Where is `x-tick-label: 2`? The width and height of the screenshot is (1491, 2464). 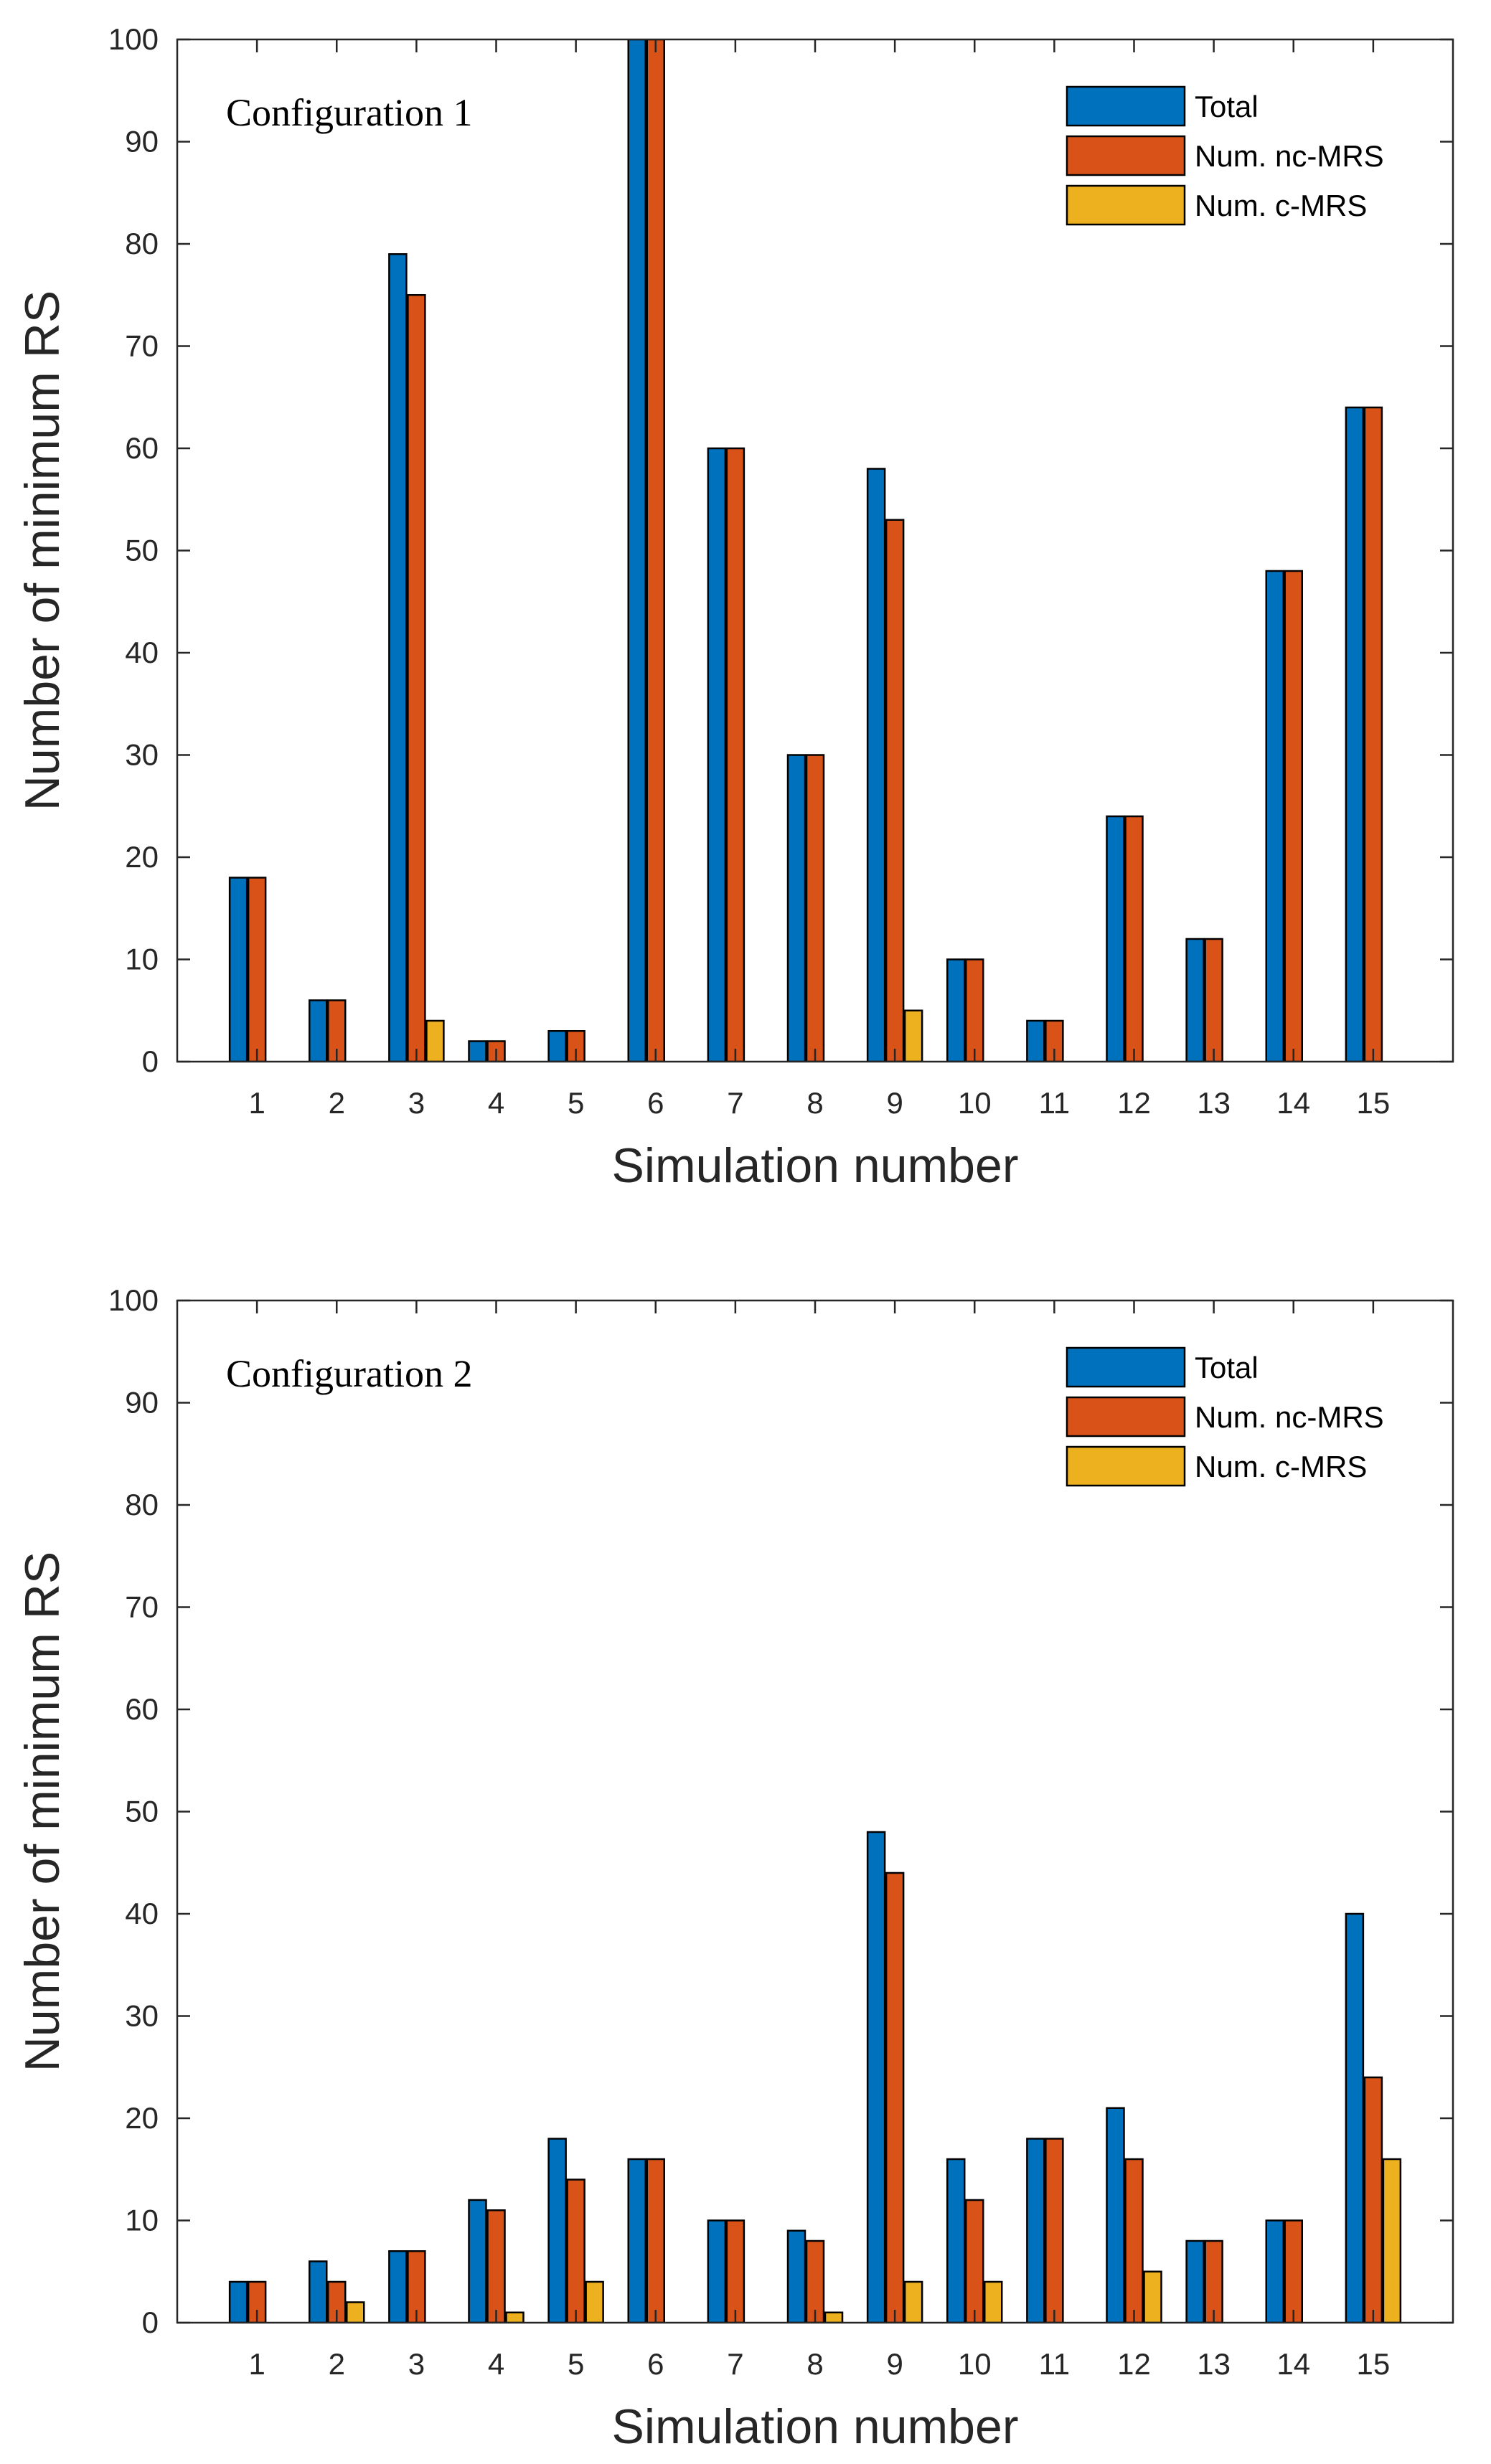
x-tick-label: 2 is located at coordinates (337, 1103).